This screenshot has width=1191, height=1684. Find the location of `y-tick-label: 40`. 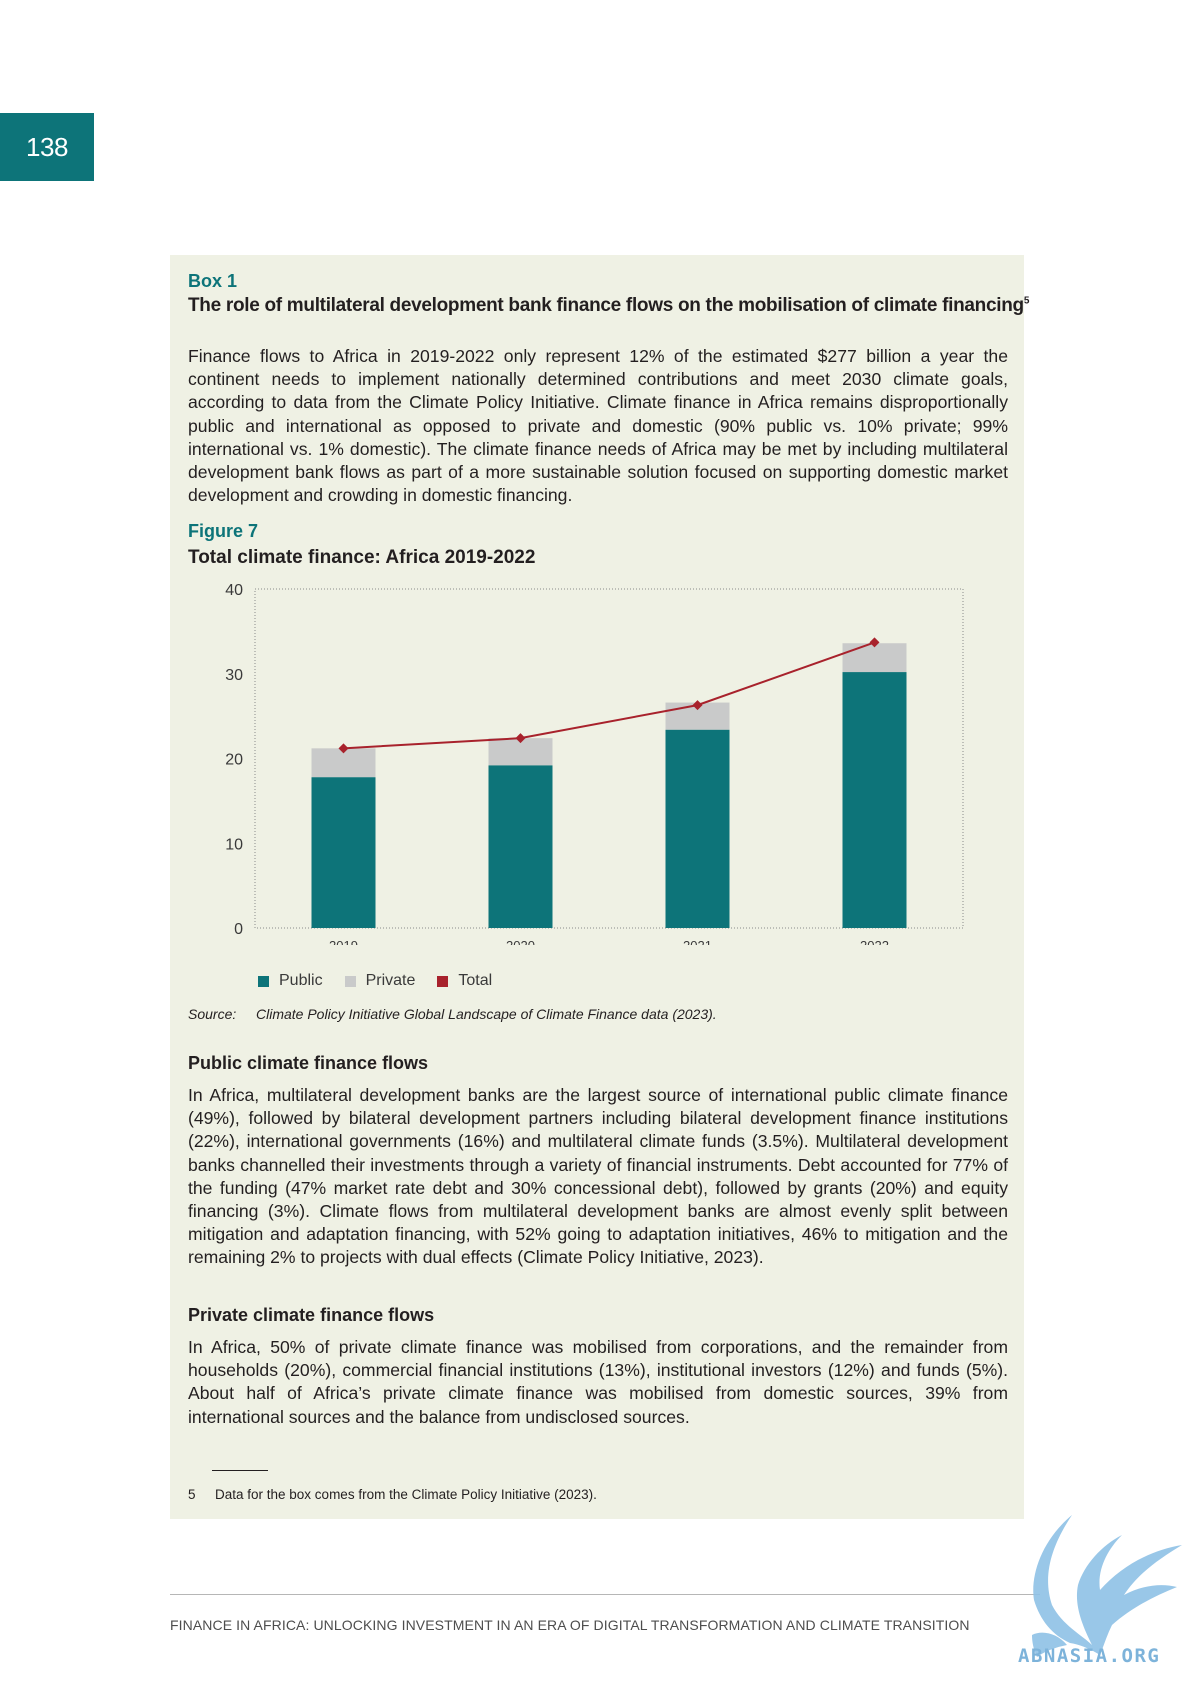

y-tick-label: 40 is located at coordinates (234, 590).